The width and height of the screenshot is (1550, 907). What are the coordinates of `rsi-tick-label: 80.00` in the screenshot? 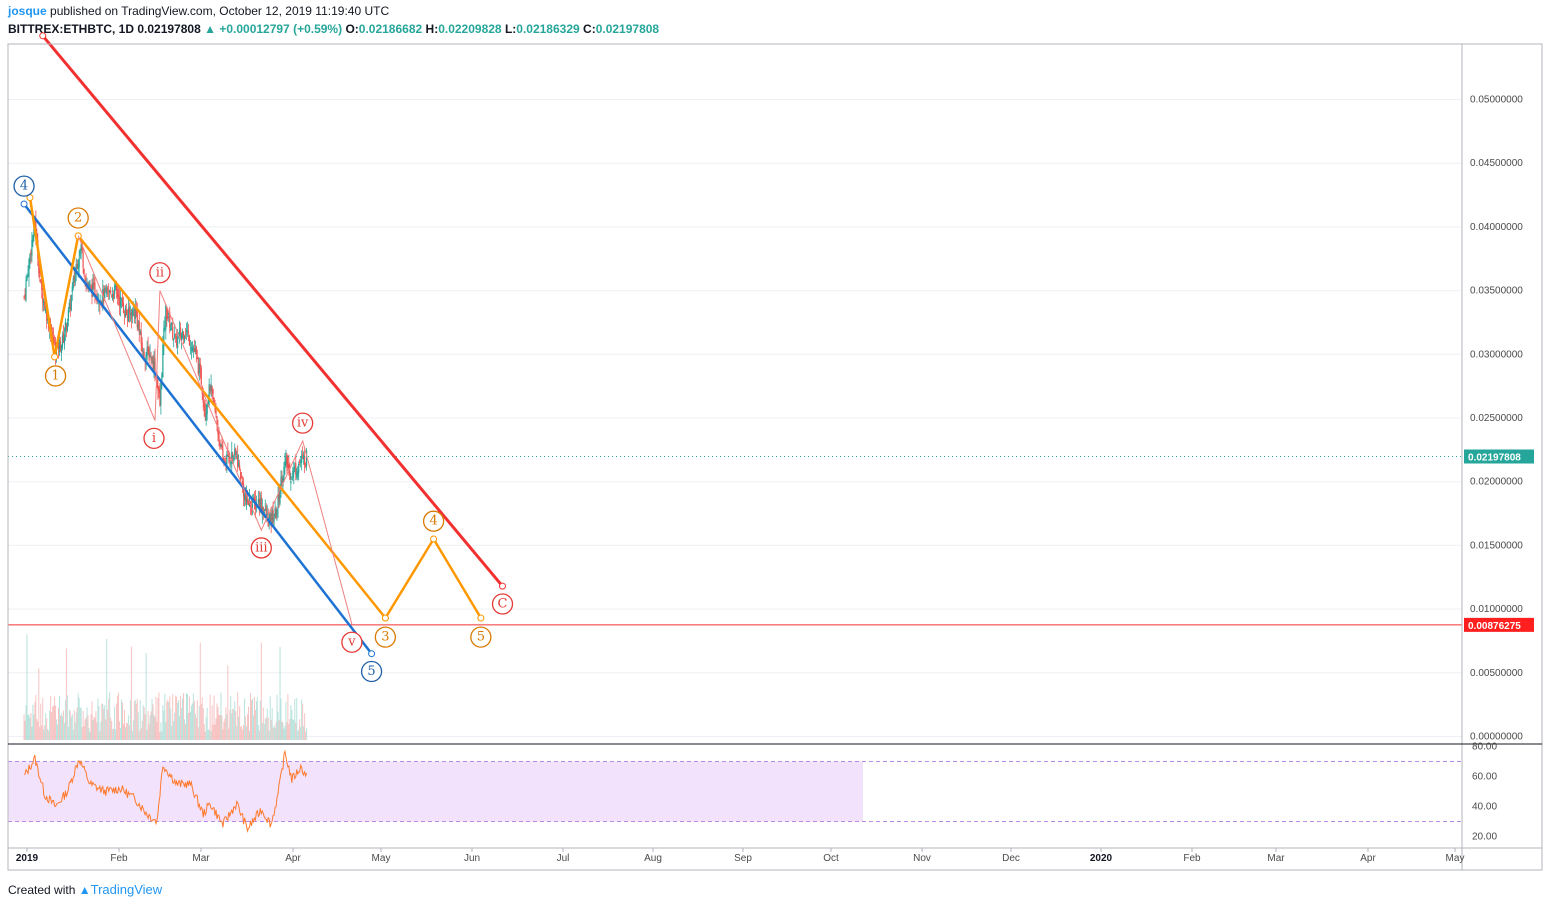 It's located at (1484, 747).